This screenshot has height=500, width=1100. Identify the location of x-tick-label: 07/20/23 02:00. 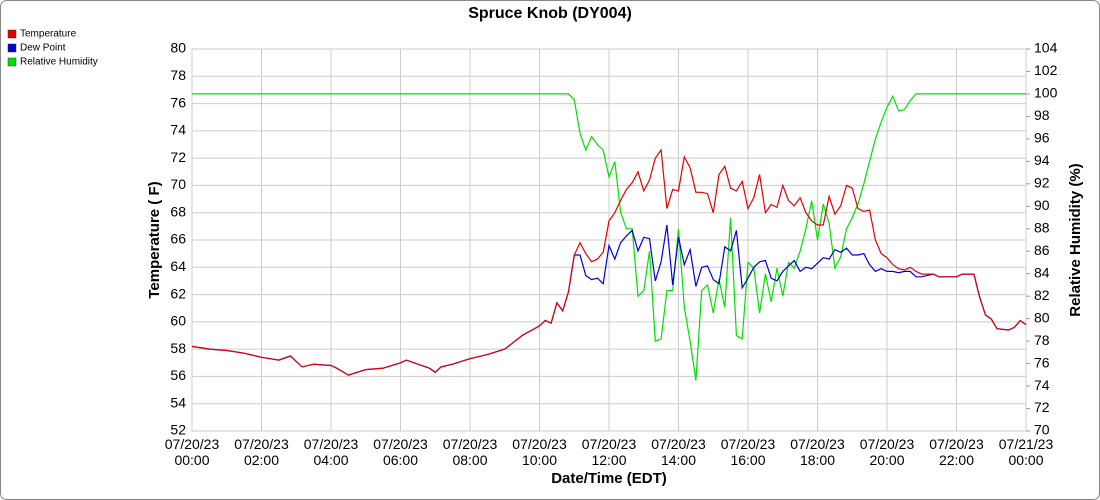
(261, 452).